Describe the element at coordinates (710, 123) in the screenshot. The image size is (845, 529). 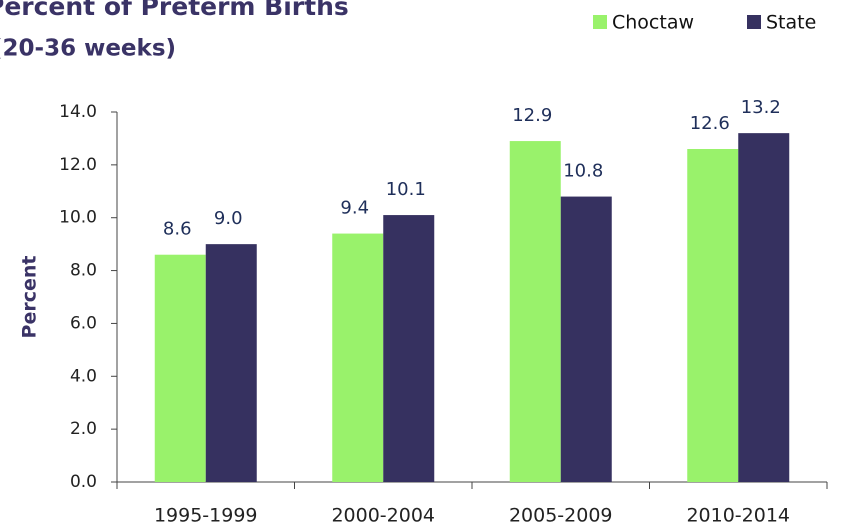
I see `value-label: 12.6` at that location.